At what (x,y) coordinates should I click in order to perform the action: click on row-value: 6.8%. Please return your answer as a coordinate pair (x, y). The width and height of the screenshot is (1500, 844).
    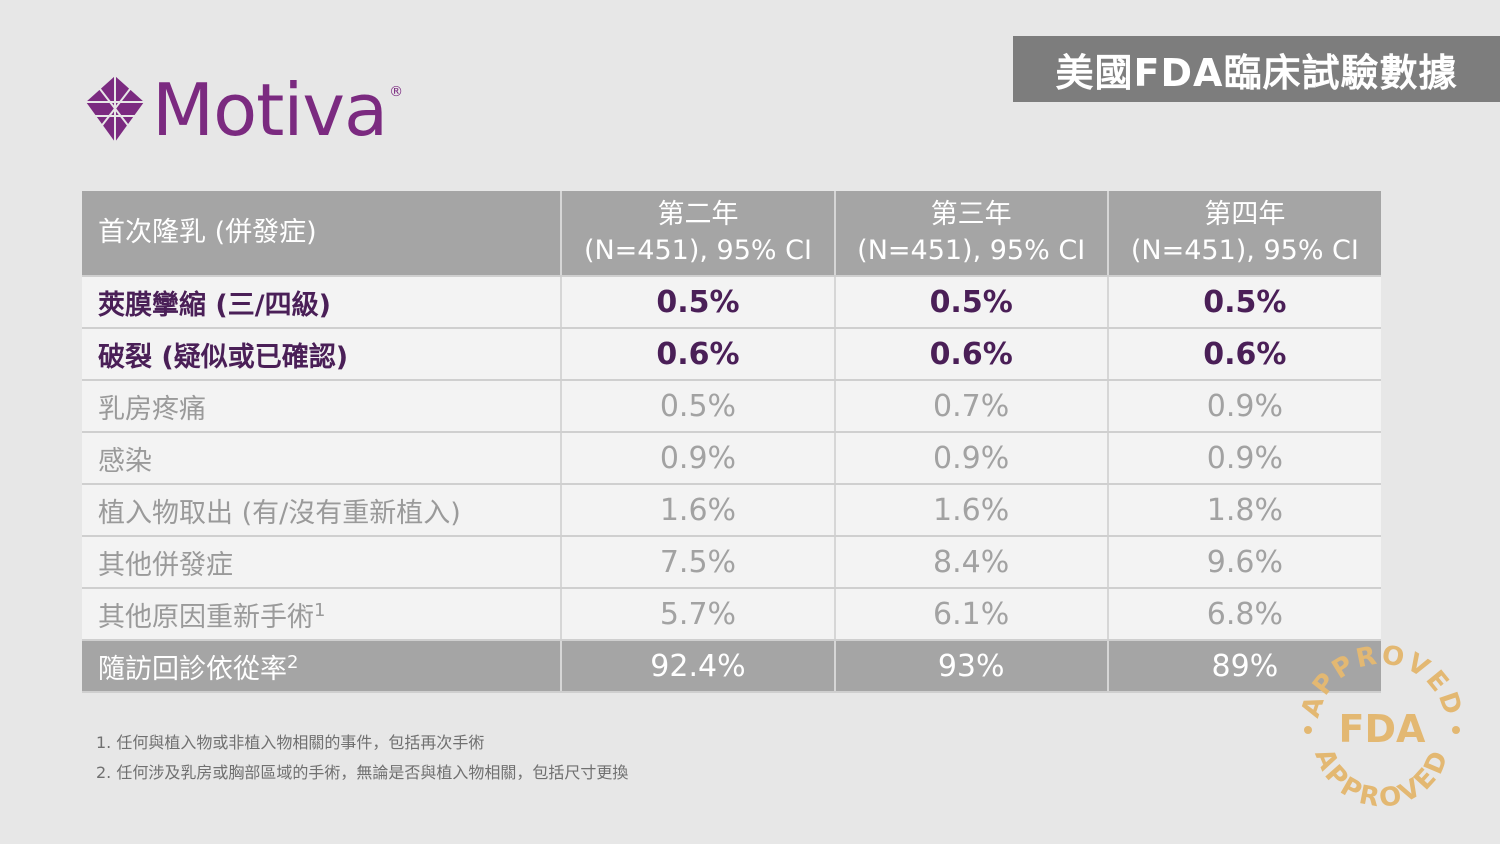
    Looking at the image, I should click on (1244, 614).